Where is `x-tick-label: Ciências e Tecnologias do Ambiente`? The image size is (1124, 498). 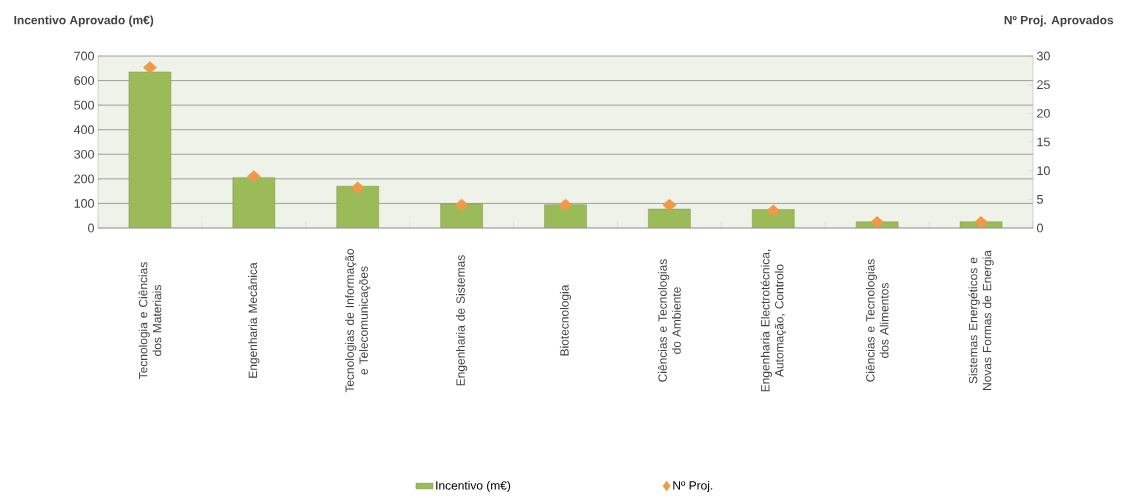
x-tick-label: Ciências e Tecnologias do Ambiente is located at coordinates (669, 320).